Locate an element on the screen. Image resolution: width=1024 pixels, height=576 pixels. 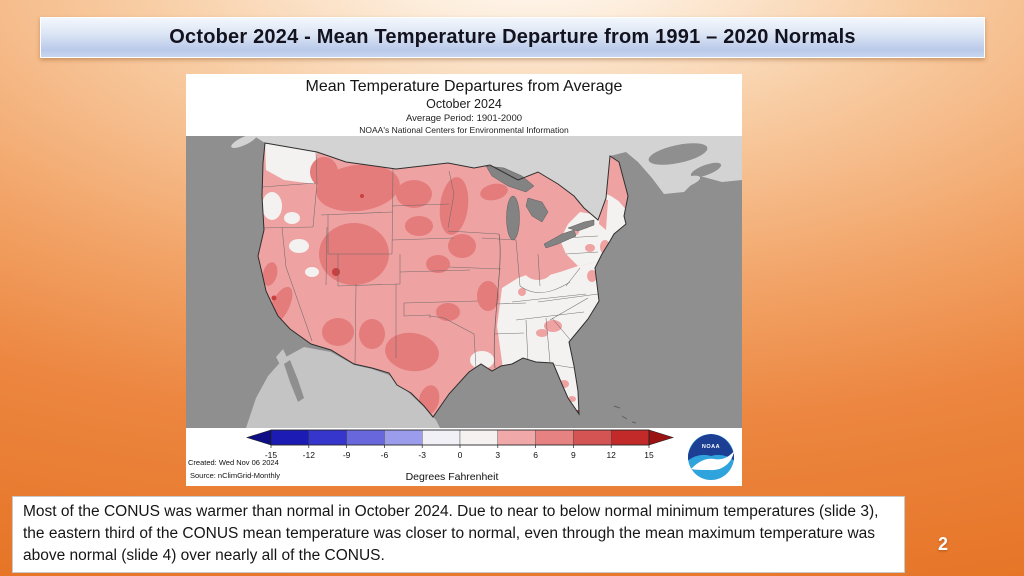
svg-text: 6 is located at coordinates (535, 455).